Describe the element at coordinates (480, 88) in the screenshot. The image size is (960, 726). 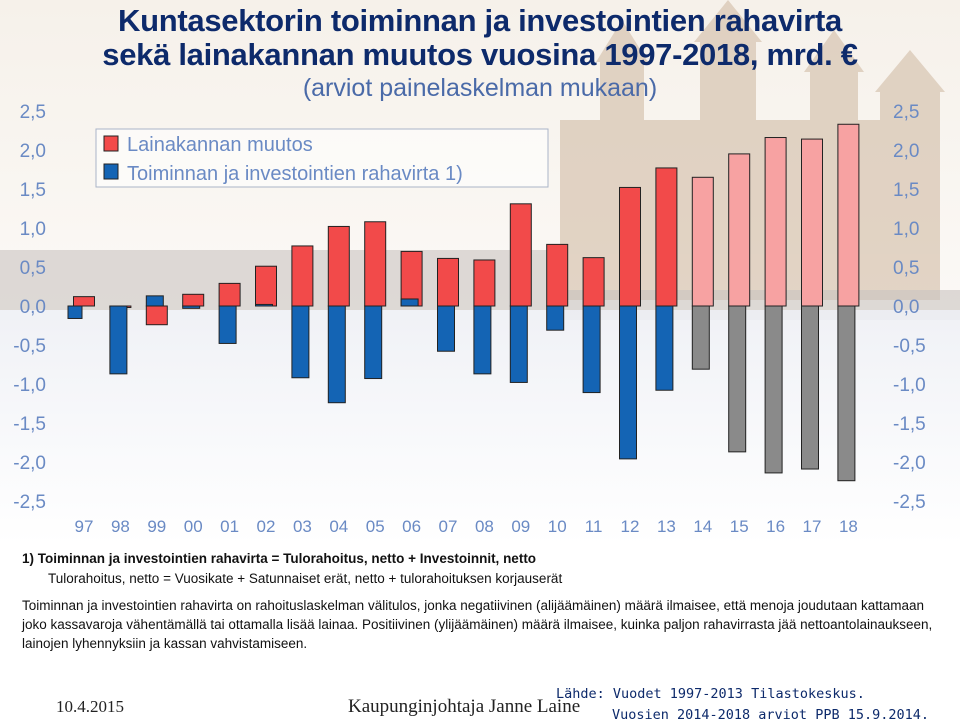
I see `chart-subtitle: (arviot painelaskelman mukaan)` at that location.